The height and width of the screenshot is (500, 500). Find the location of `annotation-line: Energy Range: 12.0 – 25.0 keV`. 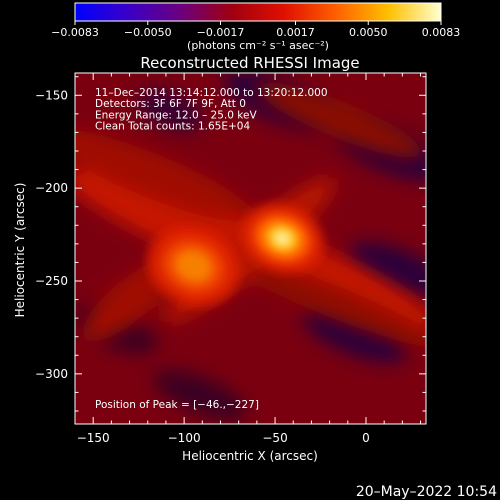

annotation-line: Energy Range: 12.0 – 25.0 keV is located at coordinates (176, 115).